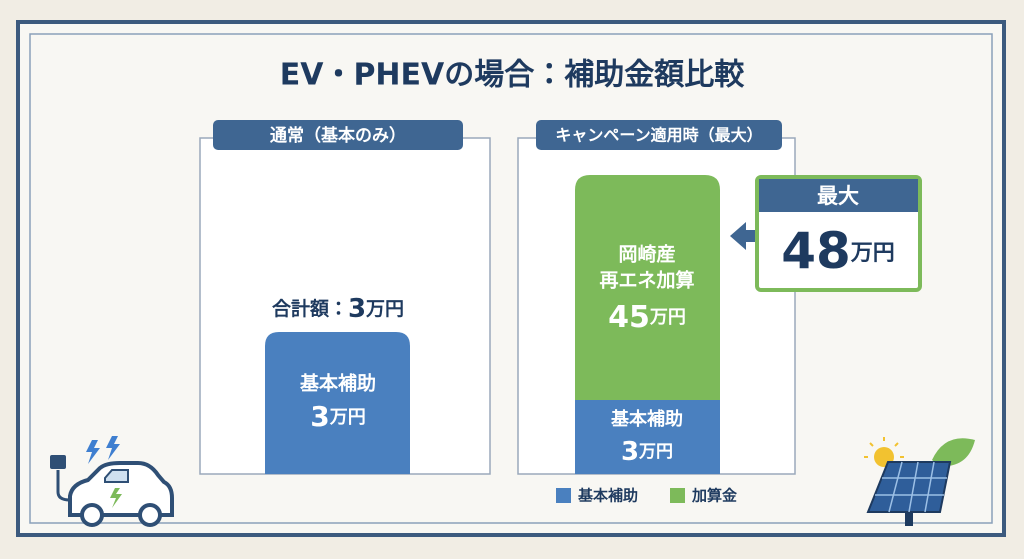  What do you see at coordinates (816, 251) in the screenshot?
I see `amount: 48` at bounding box center [816, 251].